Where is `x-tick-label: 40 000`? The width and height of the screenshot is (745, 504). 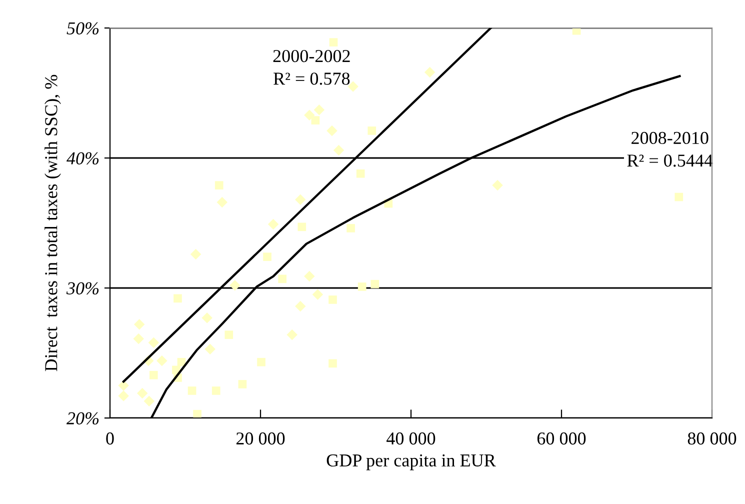 x-tick-label: 40 000 is located at coordinates (411, 438).